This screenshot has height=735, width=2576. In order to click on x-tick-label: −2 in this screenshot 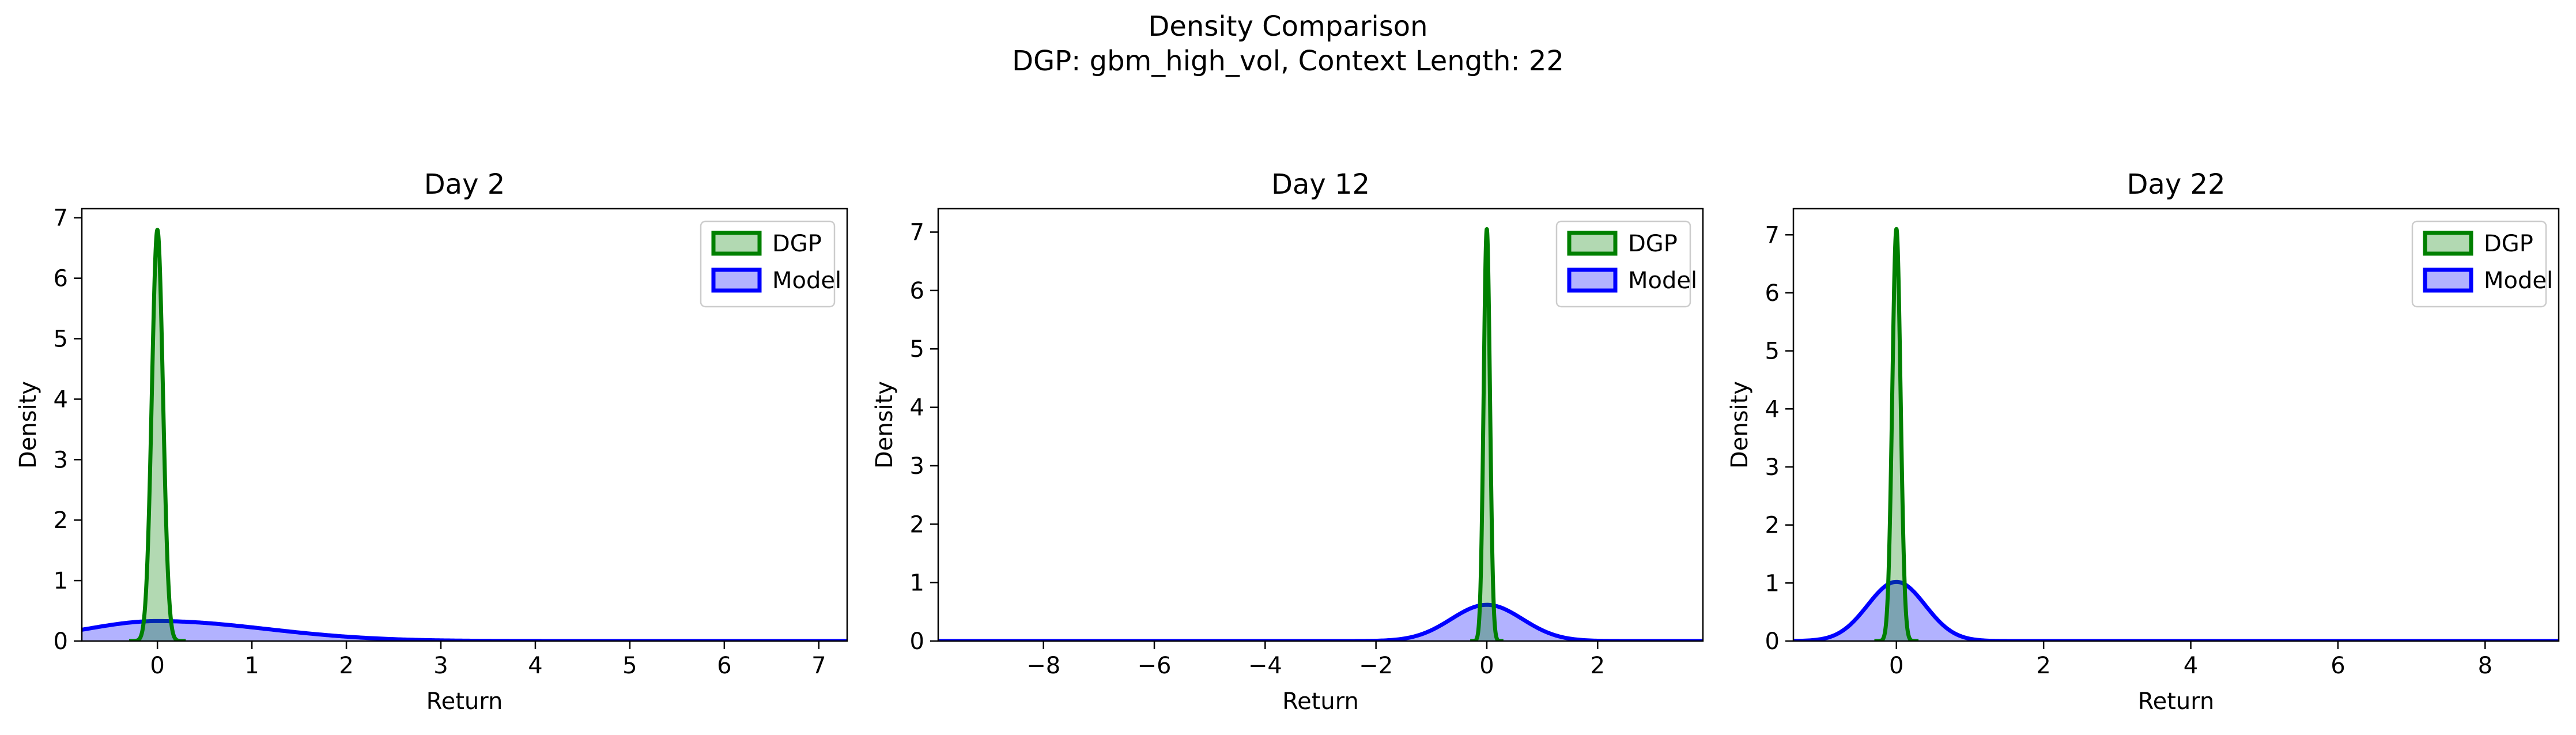, I will do `click(1376, 666)`.